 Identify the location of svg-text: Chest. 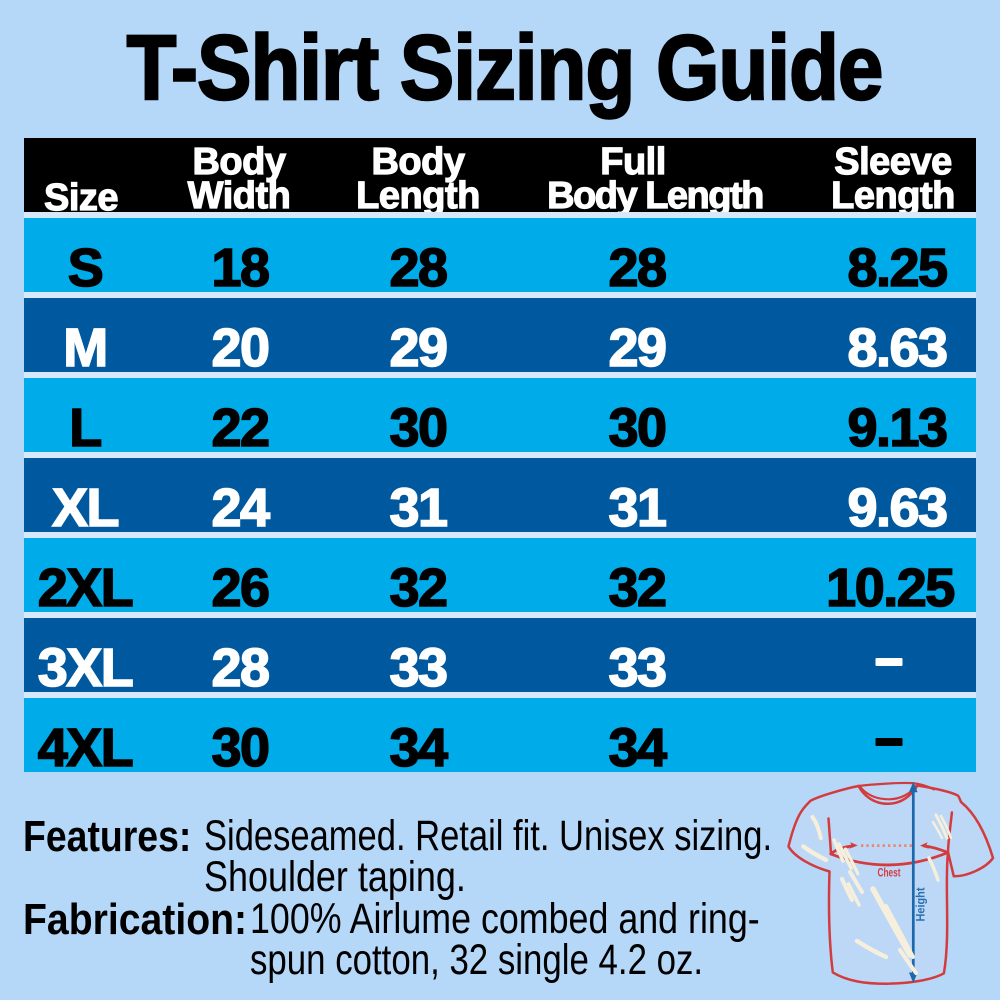
(889, 873).